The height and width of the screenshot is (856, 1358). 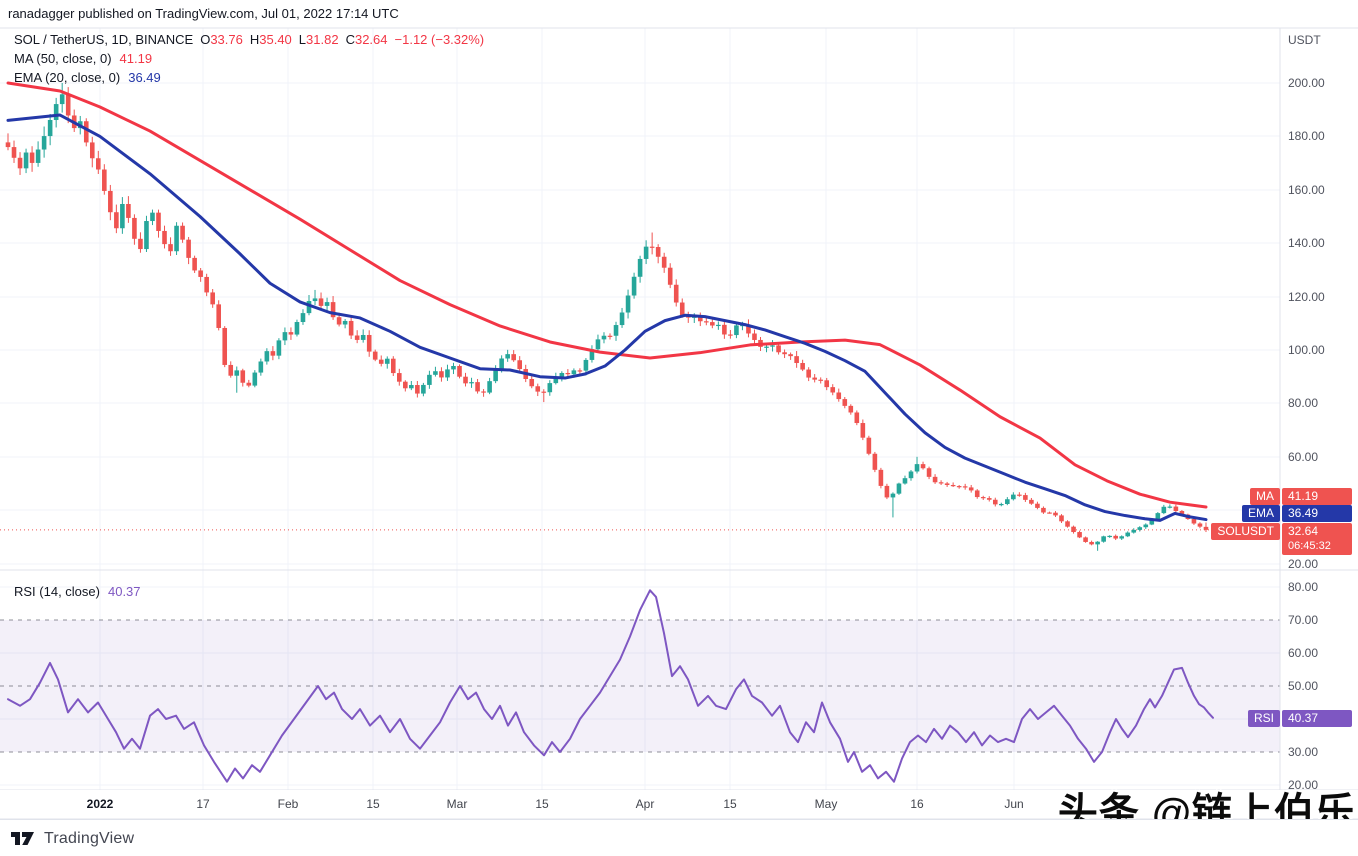 I want to click on ma-badge-label: MA, so click(x=1265, y=496).